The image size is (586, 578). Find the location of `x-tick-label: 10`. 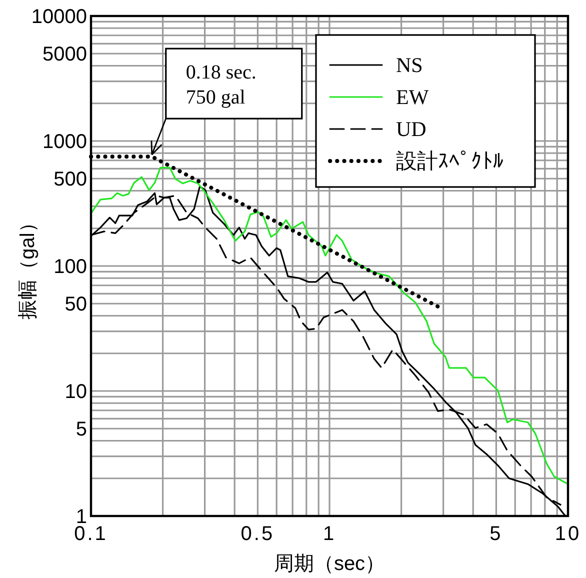

x-tick-label: 10 is located at coordinates (568, 534).